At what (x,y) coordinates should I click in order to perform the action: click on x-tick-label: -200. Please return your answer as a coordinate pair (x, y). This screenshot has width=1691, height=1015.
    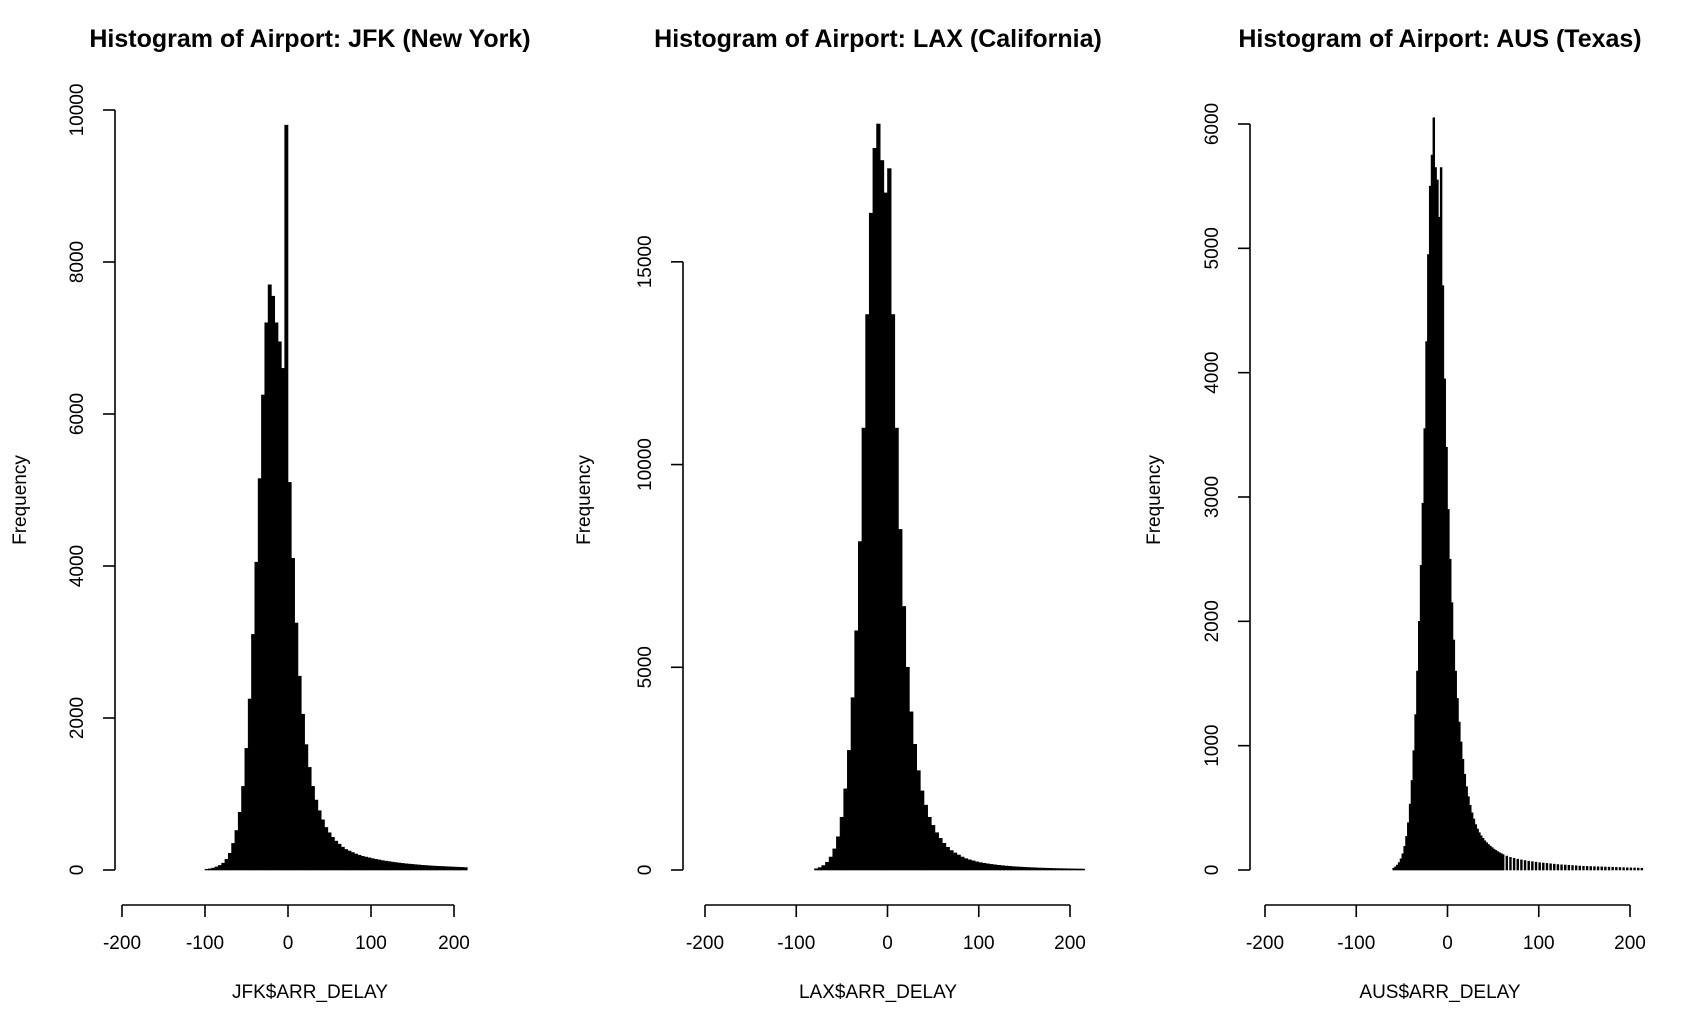
    Looking at the image, I should click on (1265, 943).